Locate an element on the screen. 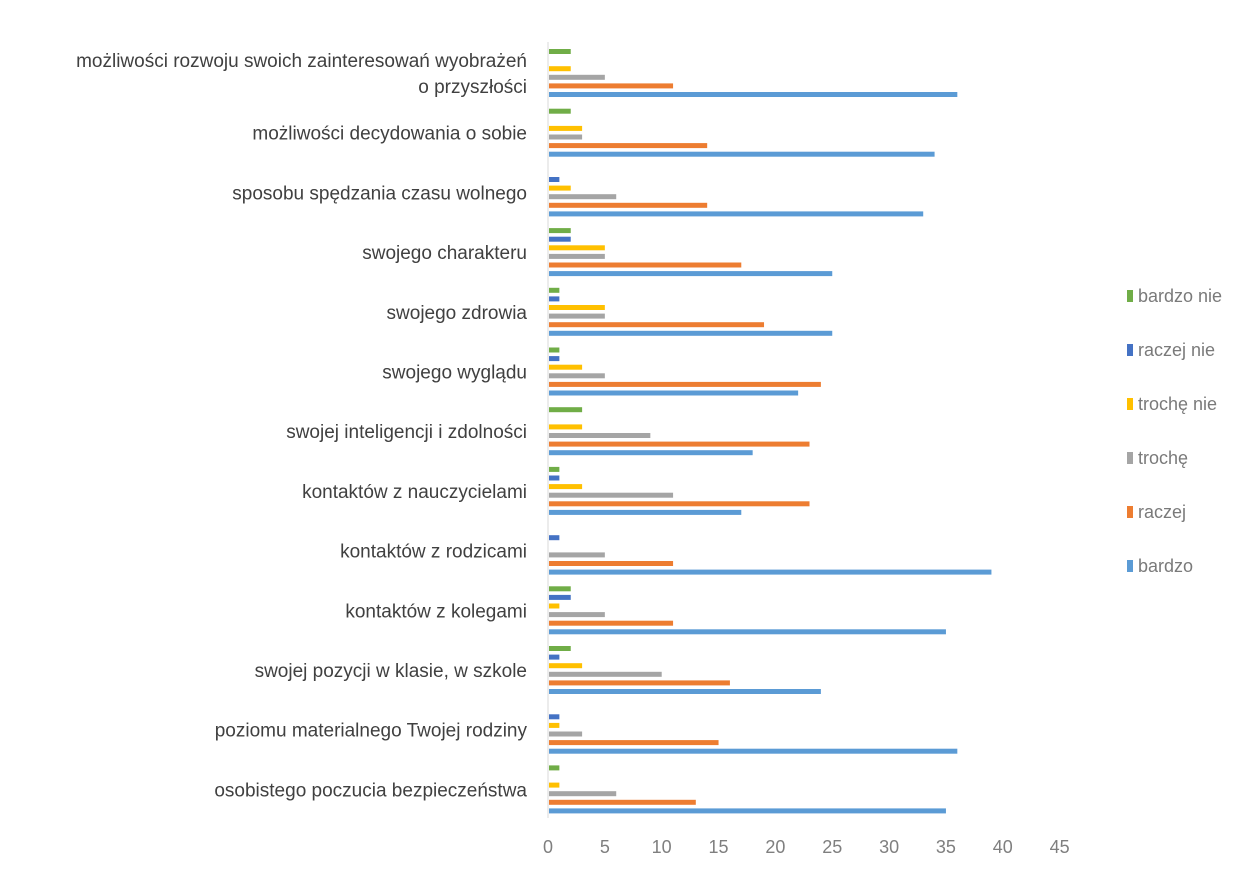  category-label: o przyszłości is located at coordinates (472, 87).